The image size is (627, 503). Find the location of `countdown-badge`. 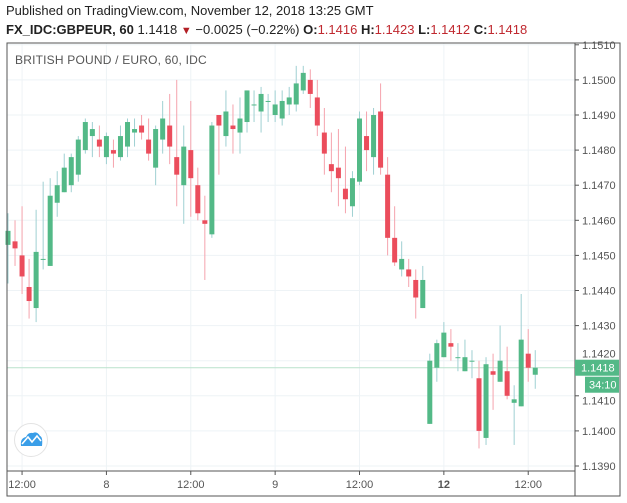

countdown-badge is located at coordinates (602, 384).